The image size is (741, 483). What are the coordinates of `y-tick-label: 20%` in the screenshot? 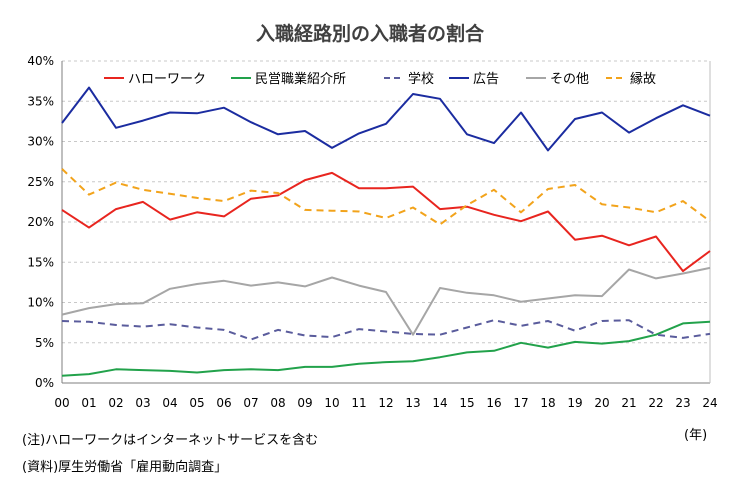 It's located at (40, 222).